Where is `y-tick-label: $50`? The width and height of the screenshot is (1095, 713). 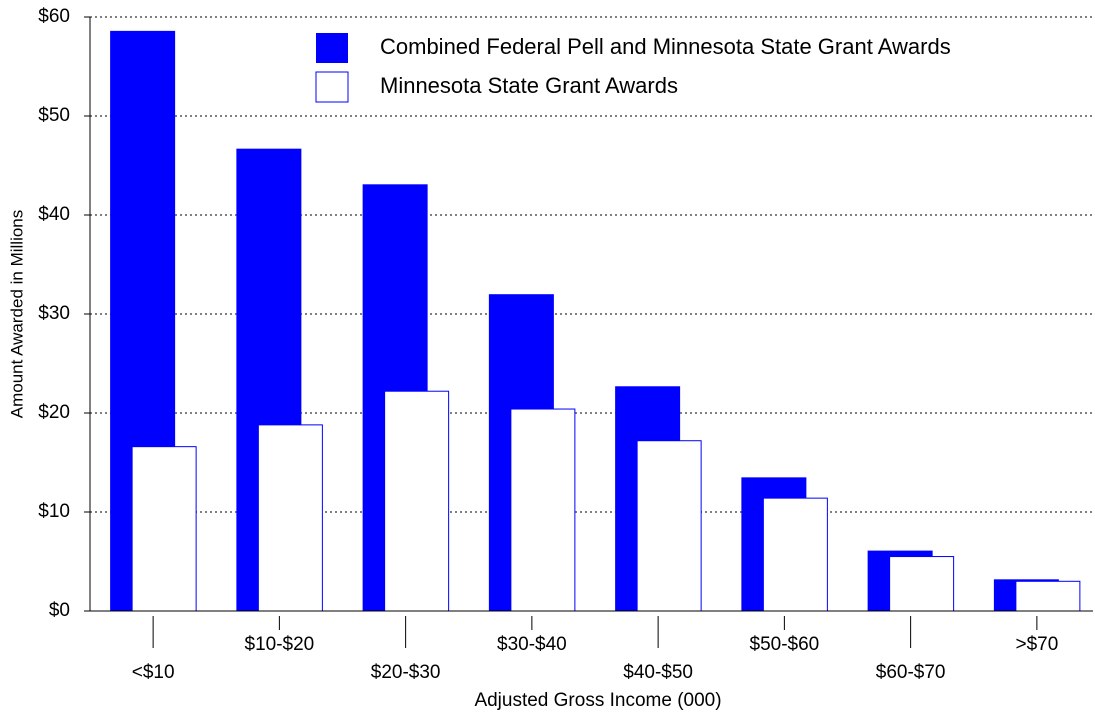
y-tick-label: $50 is located at coordinates (54, 115).